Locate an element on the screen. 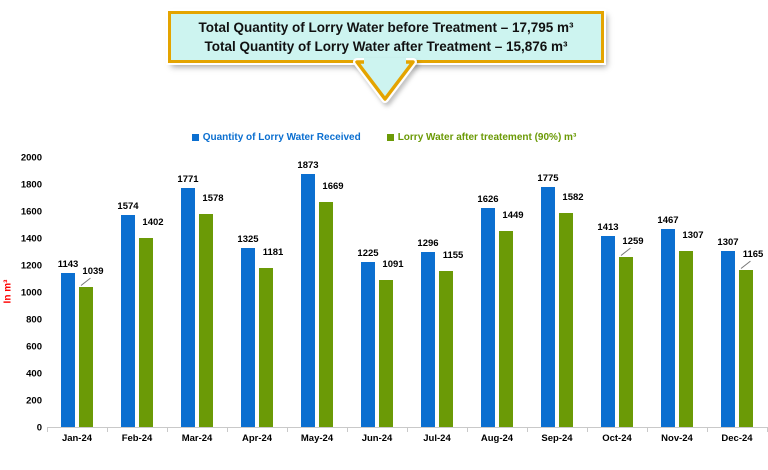 The height and width of the screenshot is (470, 768). month-group: 1413 1259 is located at coordinates (617, 295).